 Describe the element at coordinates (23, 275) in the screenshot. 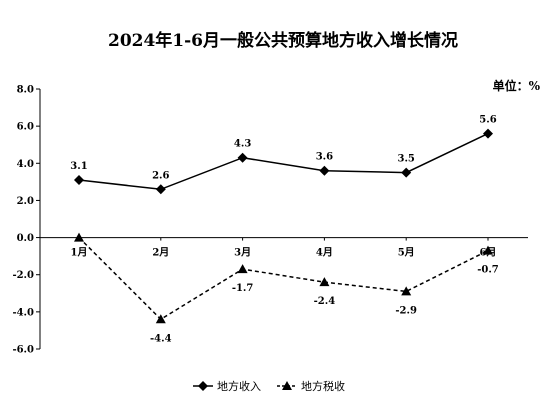

I see `y-tick-label: -2.0` at that location.